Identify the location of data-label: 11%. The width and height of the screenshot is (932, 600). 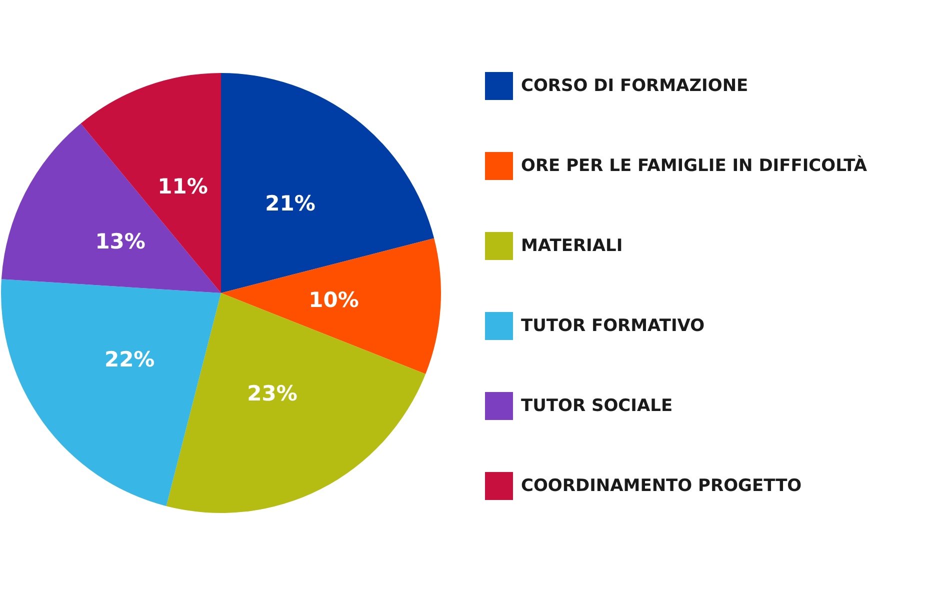
(183, 186).